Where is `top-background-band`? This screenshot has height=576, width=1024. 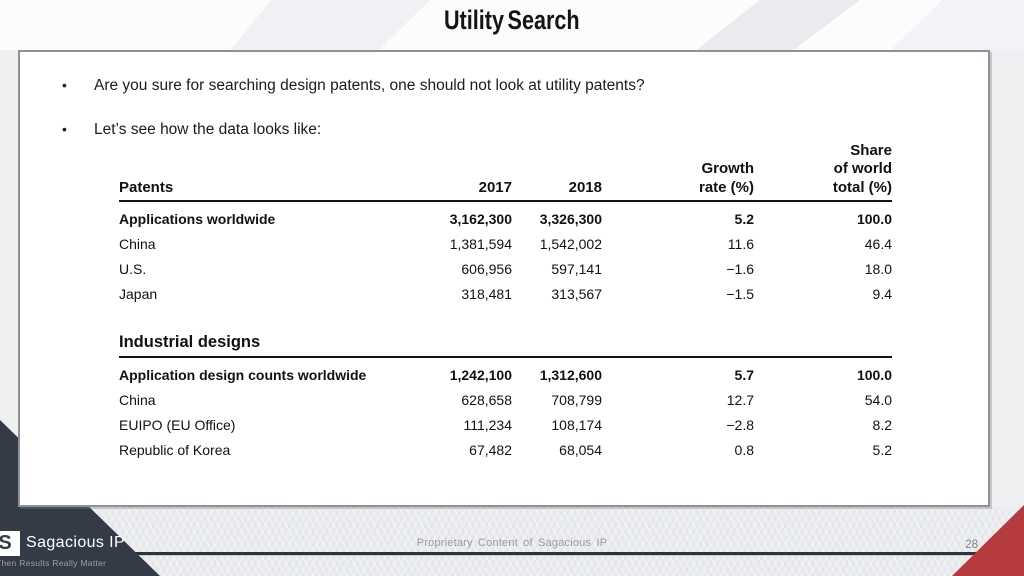 top-background-band is located at coordinates (512, 25).